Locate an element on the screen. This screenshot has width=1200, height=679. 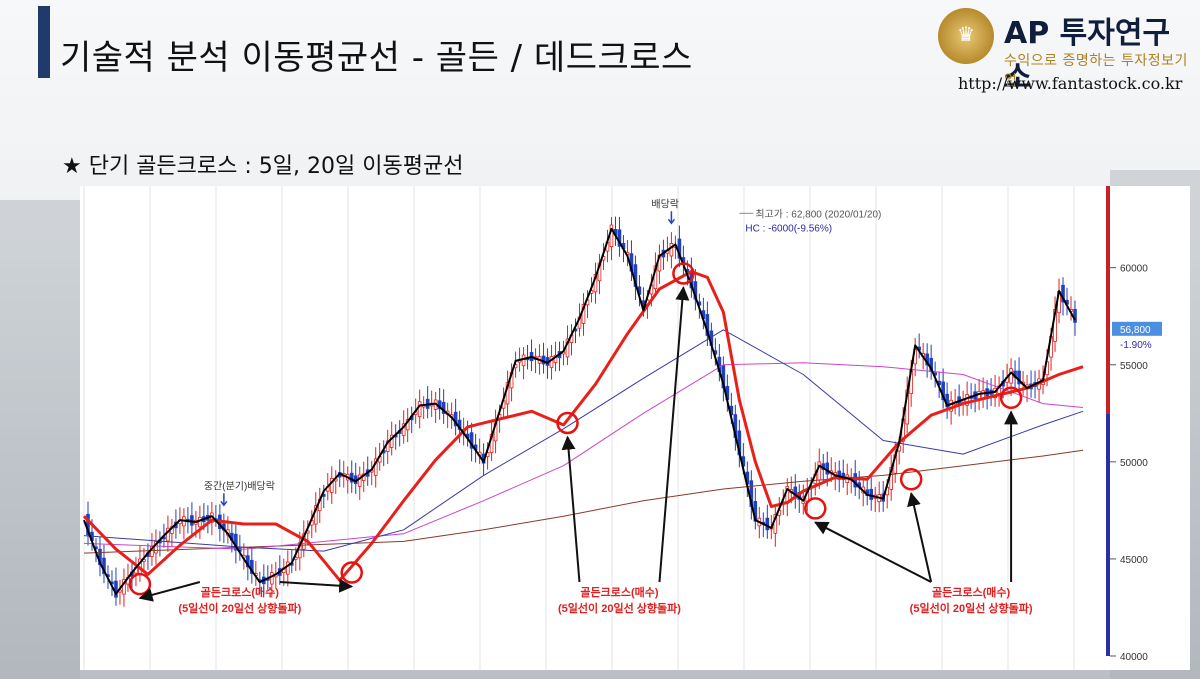
title-accent-bar is located at coordinates (44, 42).